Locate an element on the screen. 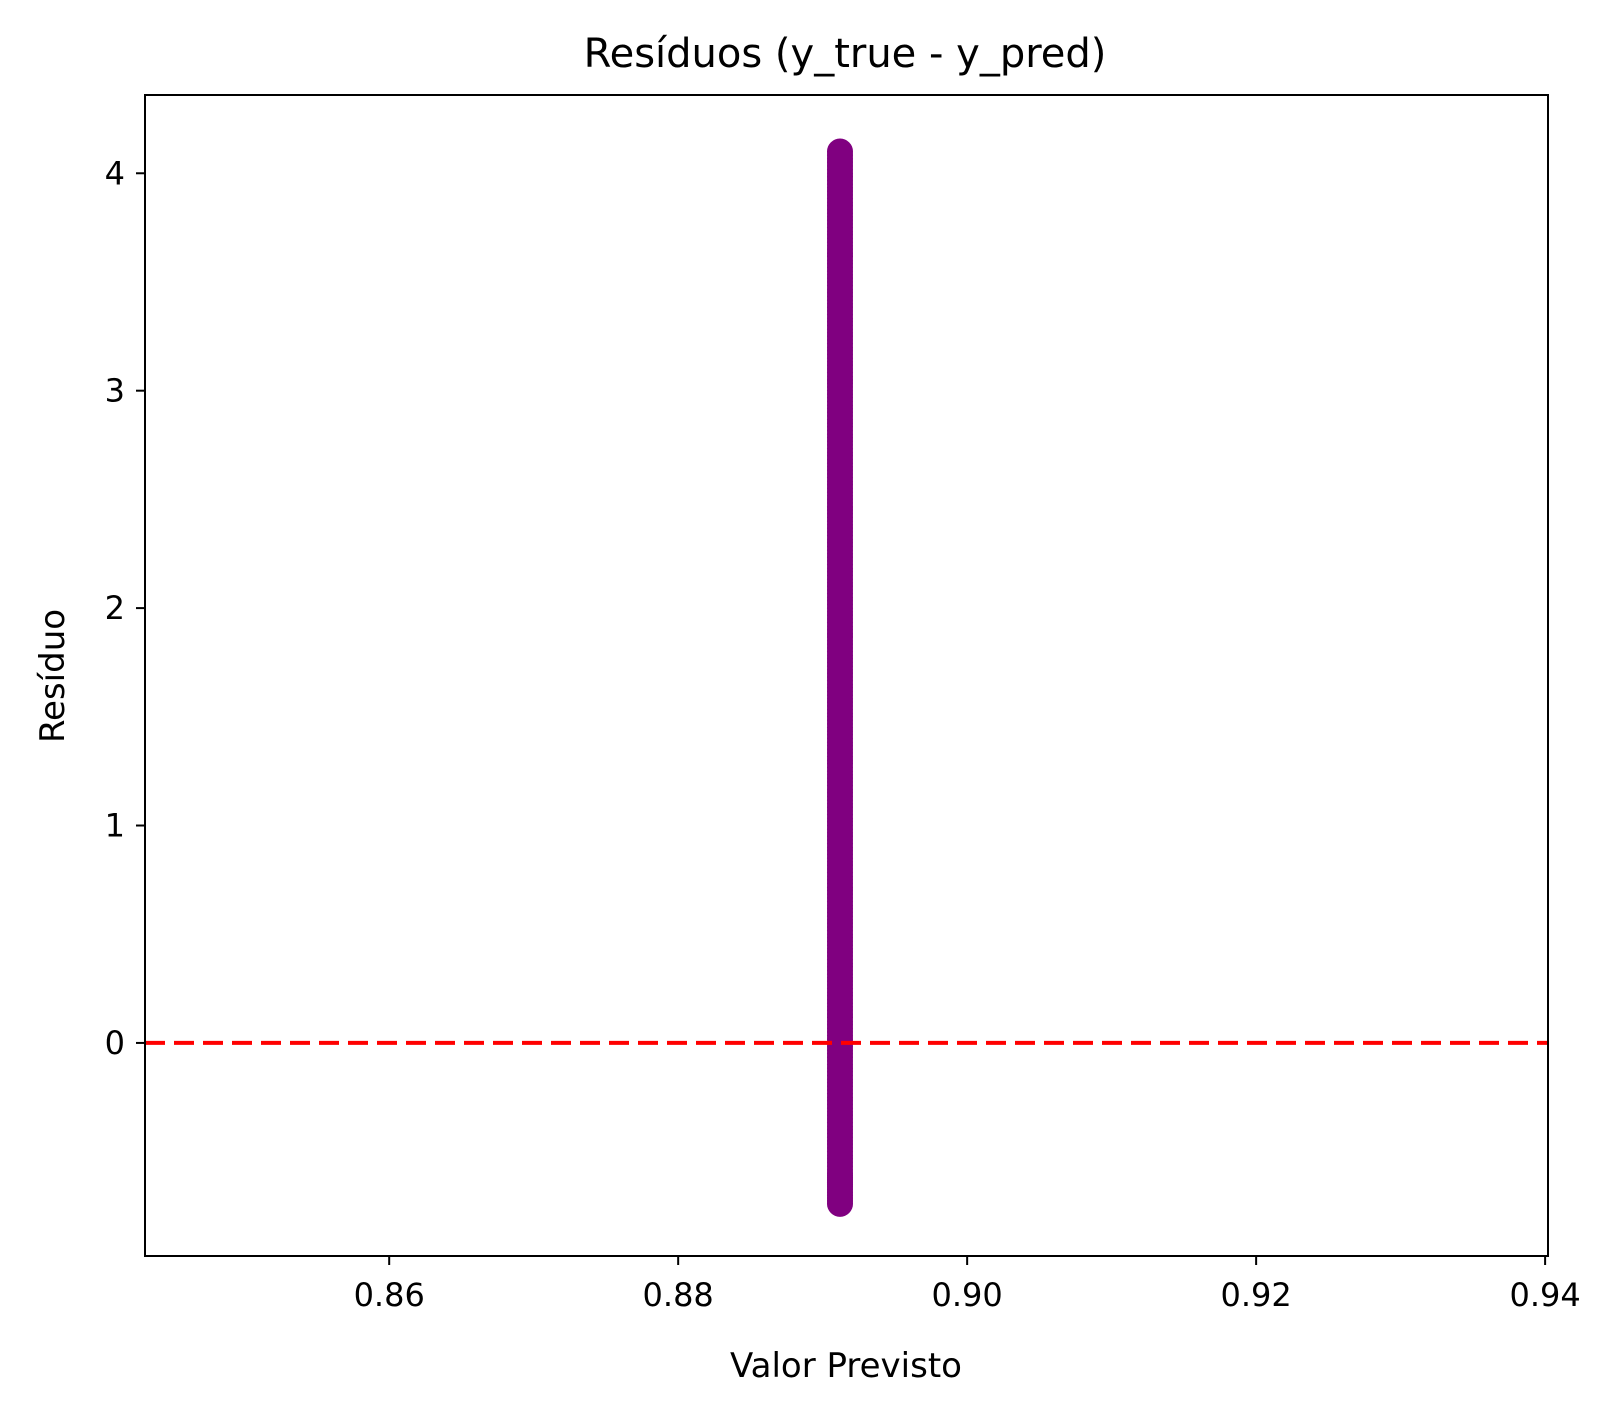  y-tick-label: 2 is located at coordinates (115, 608).